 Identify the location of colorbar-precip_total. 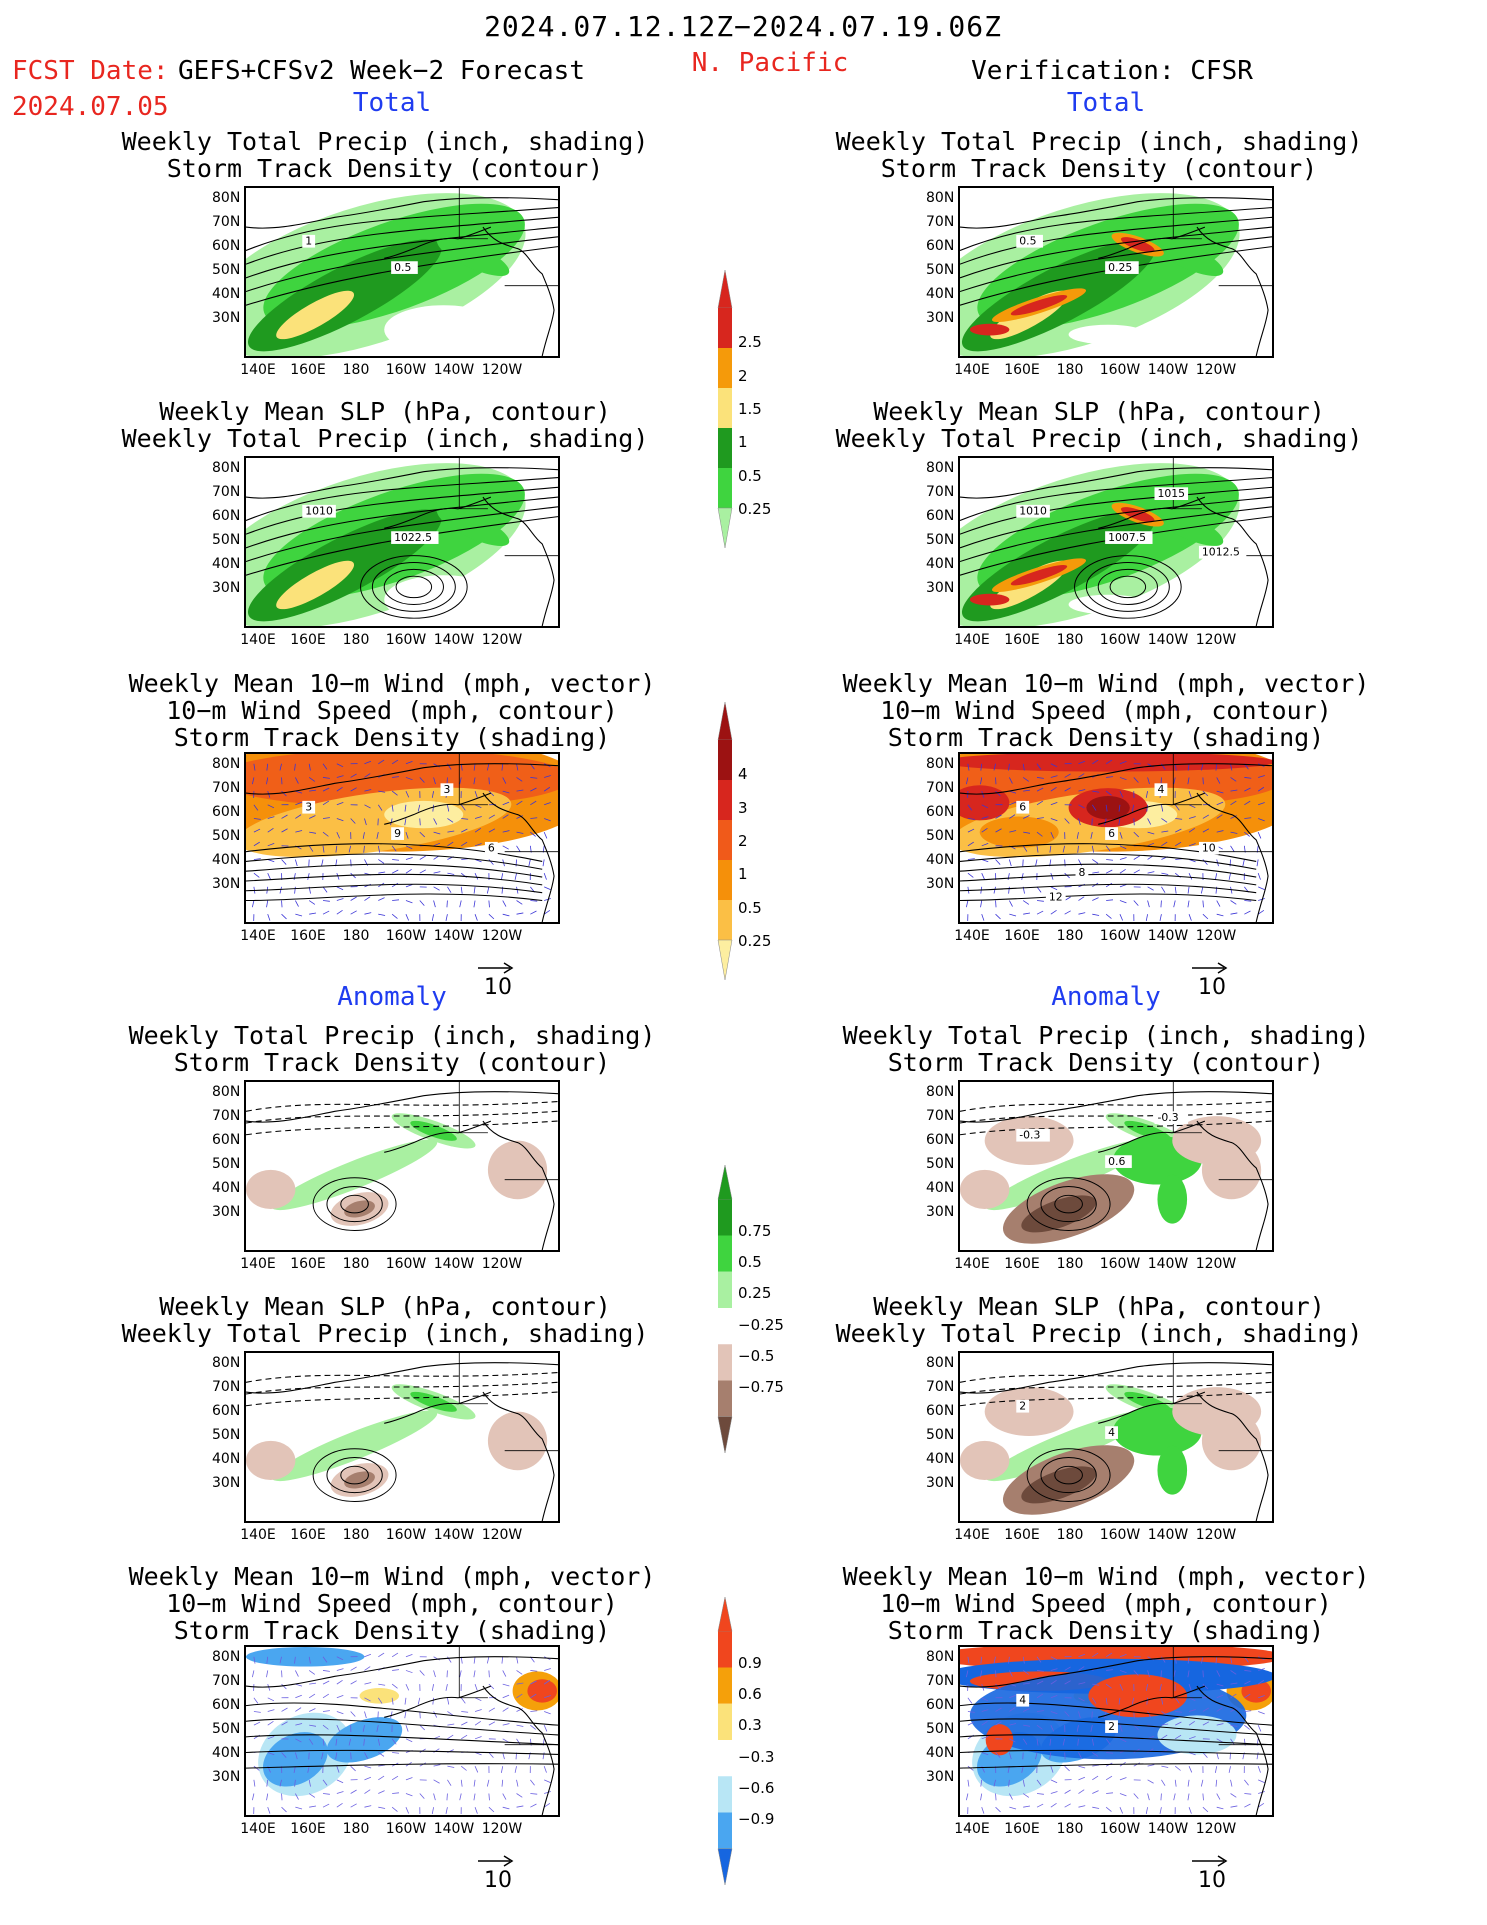
(725, 409).